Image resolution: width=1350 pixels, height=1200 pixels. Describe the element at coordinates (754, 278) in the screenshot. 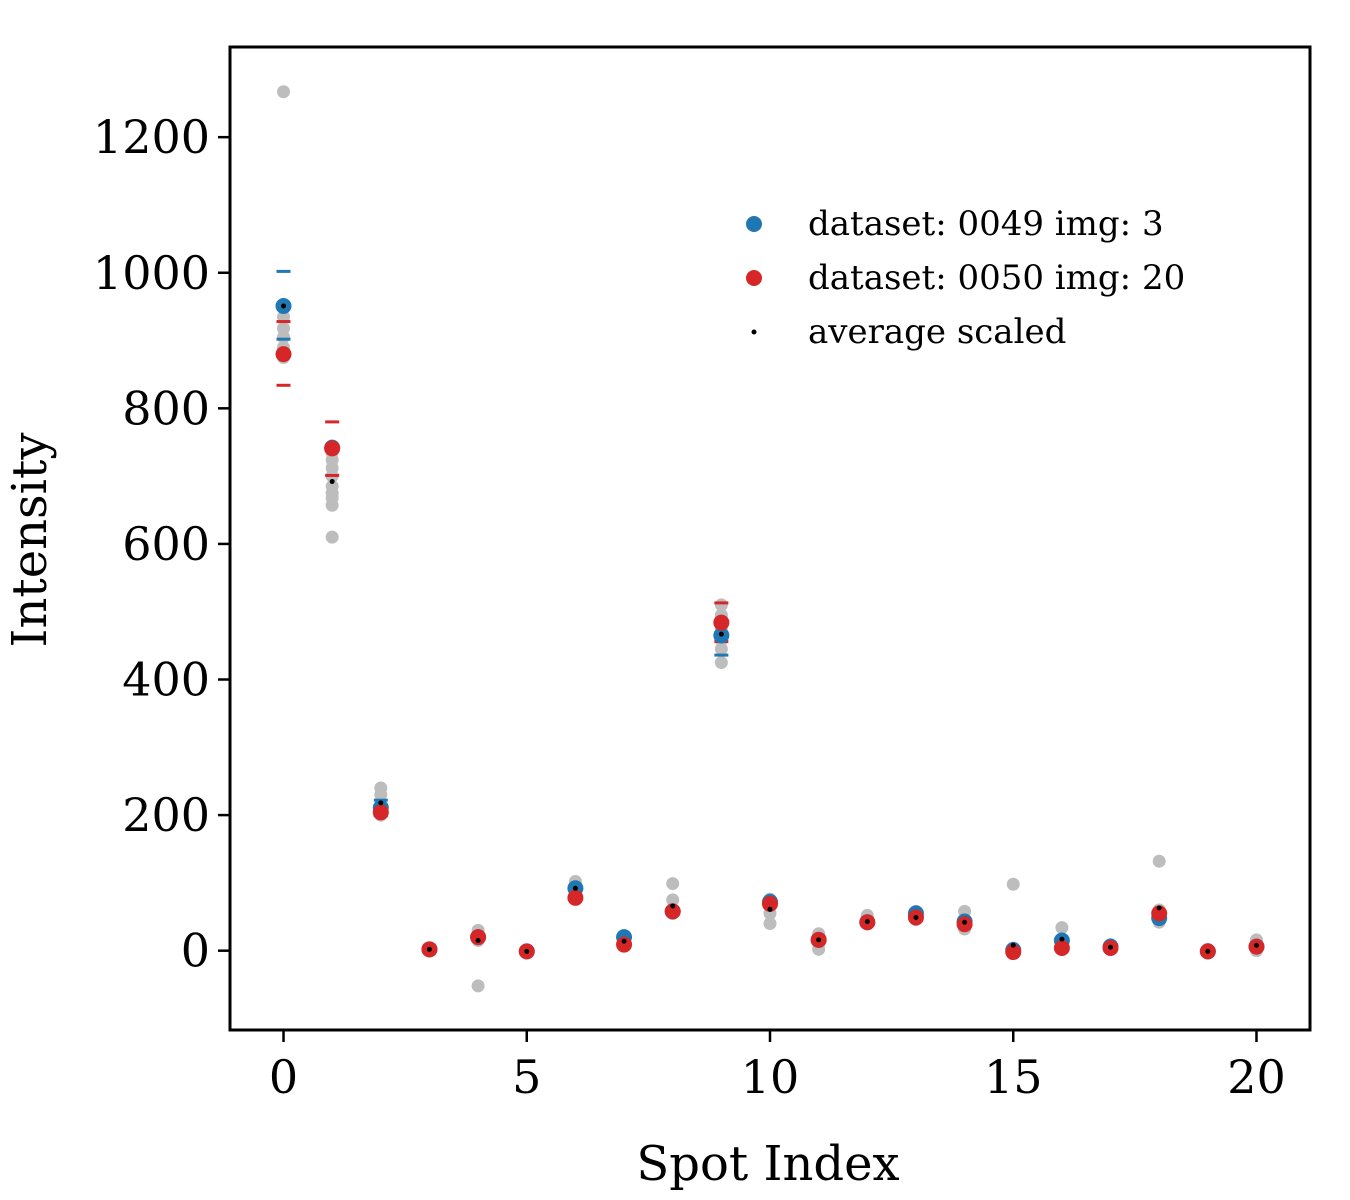

I see `legend-dataset-0050-marker` at that location.